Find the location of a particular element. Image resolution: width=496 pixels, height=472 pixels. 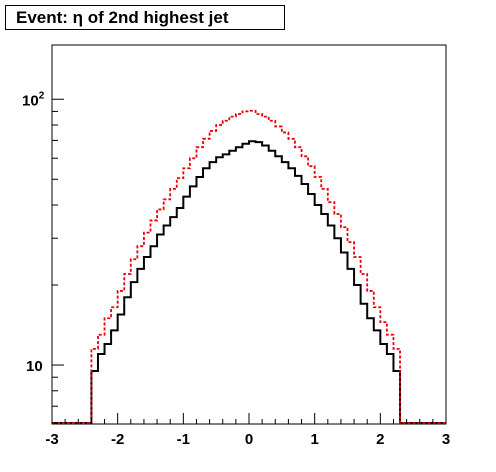

chart-title: Event: η of 2nd highest jet is located at coordinates (145, 17).